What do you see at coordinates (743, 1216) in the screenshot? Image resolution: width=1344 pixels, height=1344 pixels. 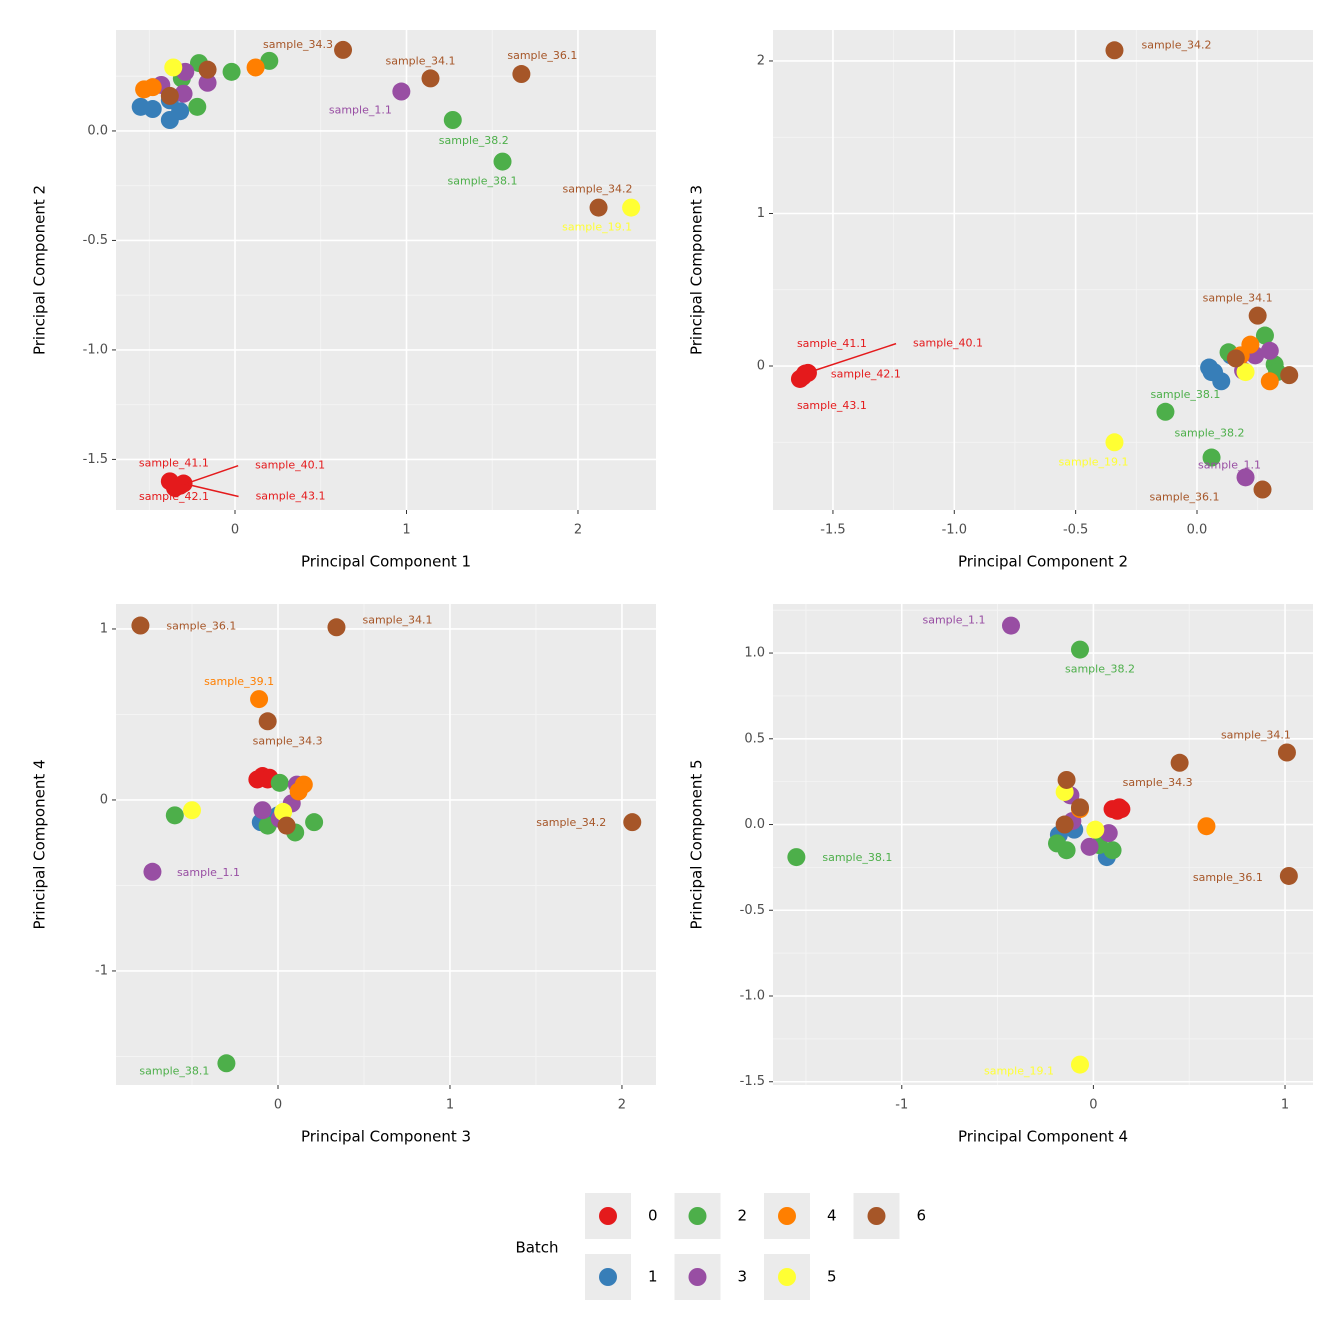 I see `legend-label: 2` at bounding box center [743, 1216].